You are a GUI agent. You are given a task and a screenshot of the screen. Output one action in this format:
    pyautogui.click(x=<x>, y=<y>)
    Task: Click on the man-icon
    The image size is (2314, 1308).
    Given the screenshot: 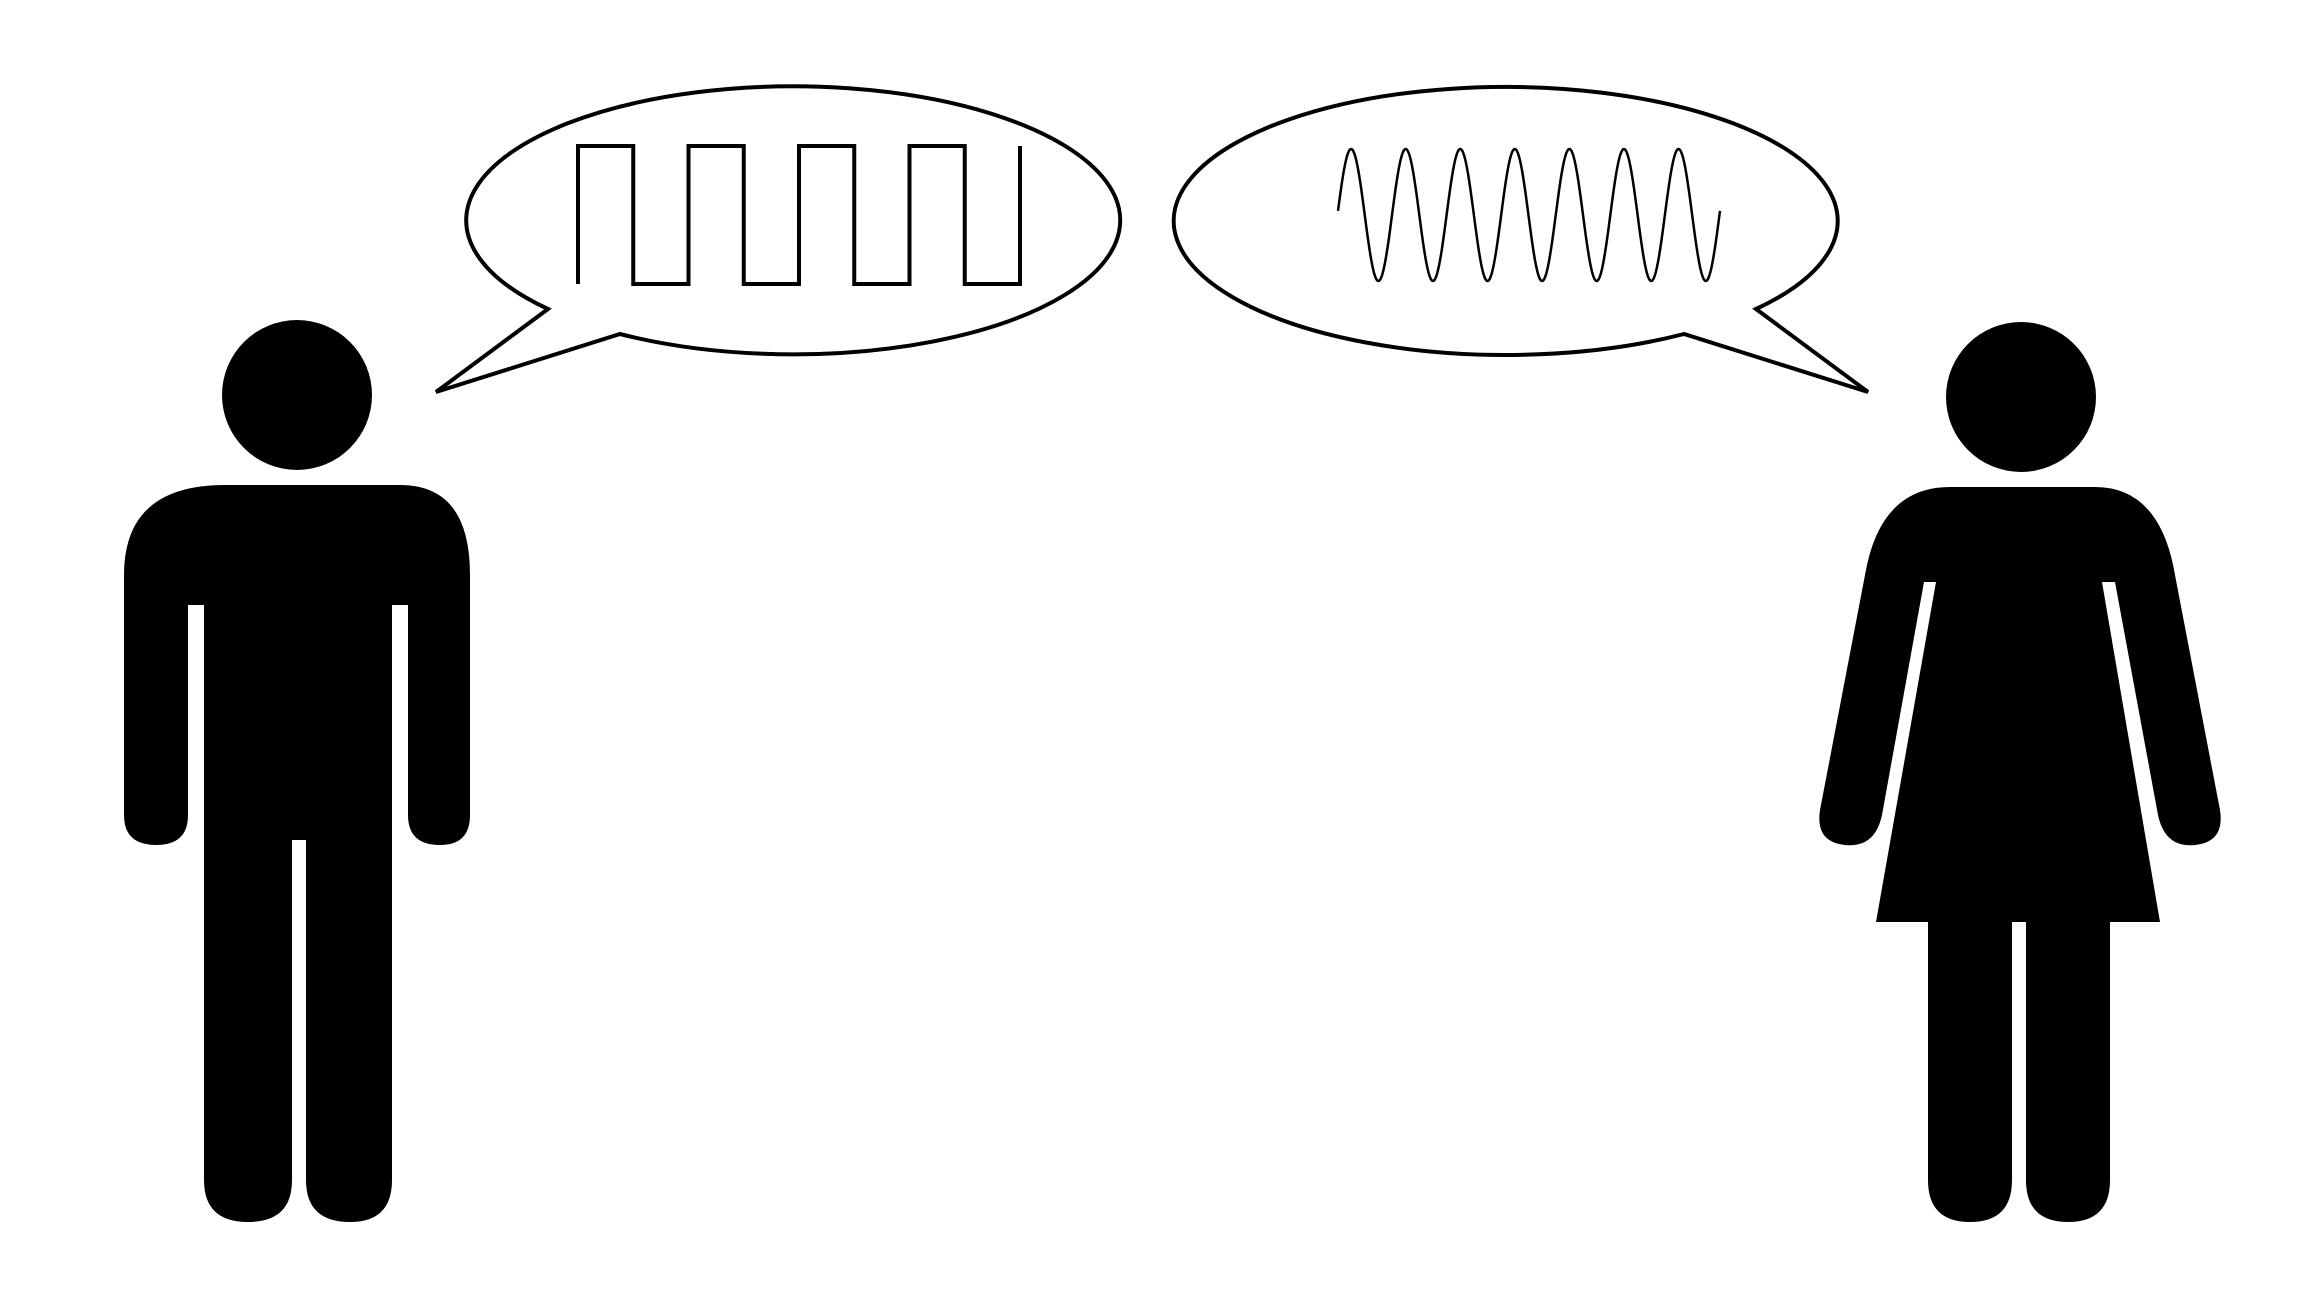 What is the action you would take?
    pyautogui.click(x=297, y=771)
    